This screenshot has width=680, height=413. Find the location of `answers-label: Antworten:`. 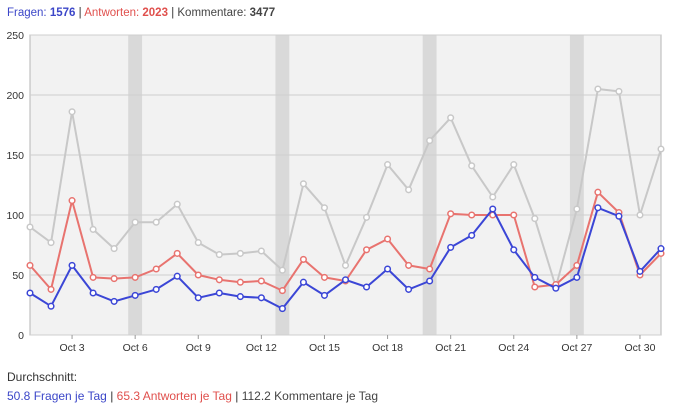

answers-label: Antworten: is located at coordinates (112, 13).